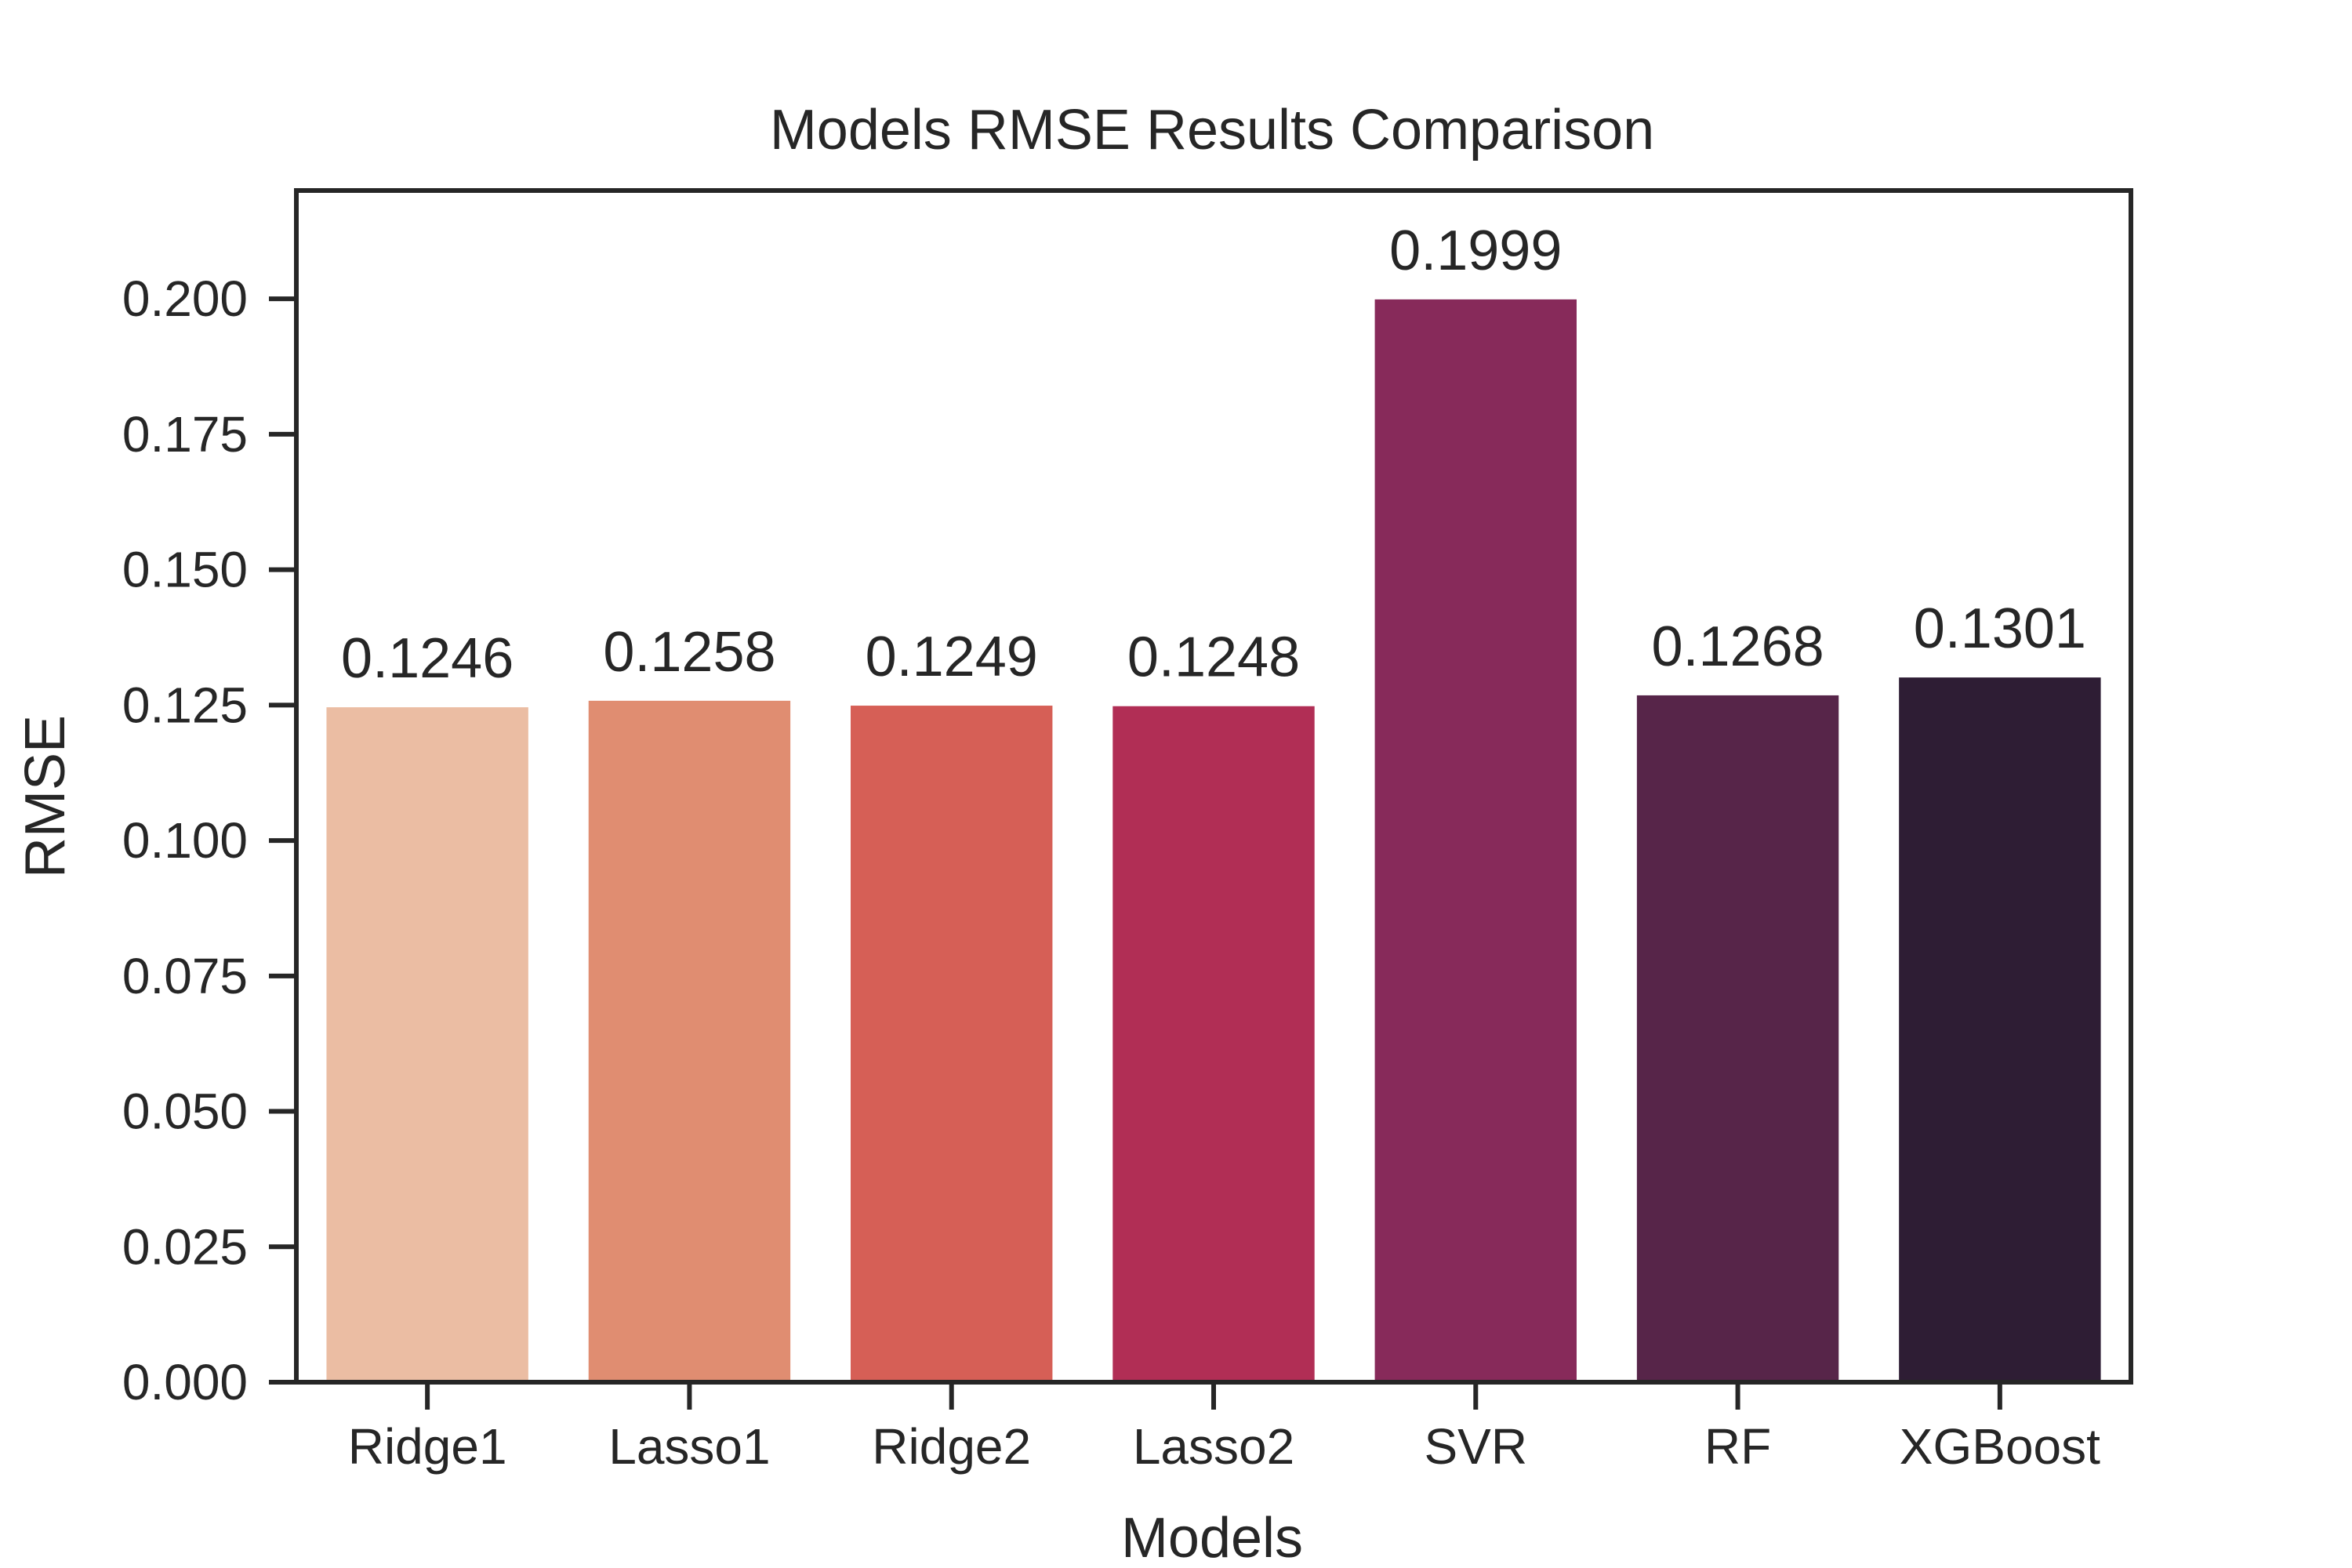 This screenshot has width=2352, height=1568. What do you see at coordinates (185, 841) in the screenshot?
I see `y-tick-label-4: 0.100` at bounding box center [185, 841].